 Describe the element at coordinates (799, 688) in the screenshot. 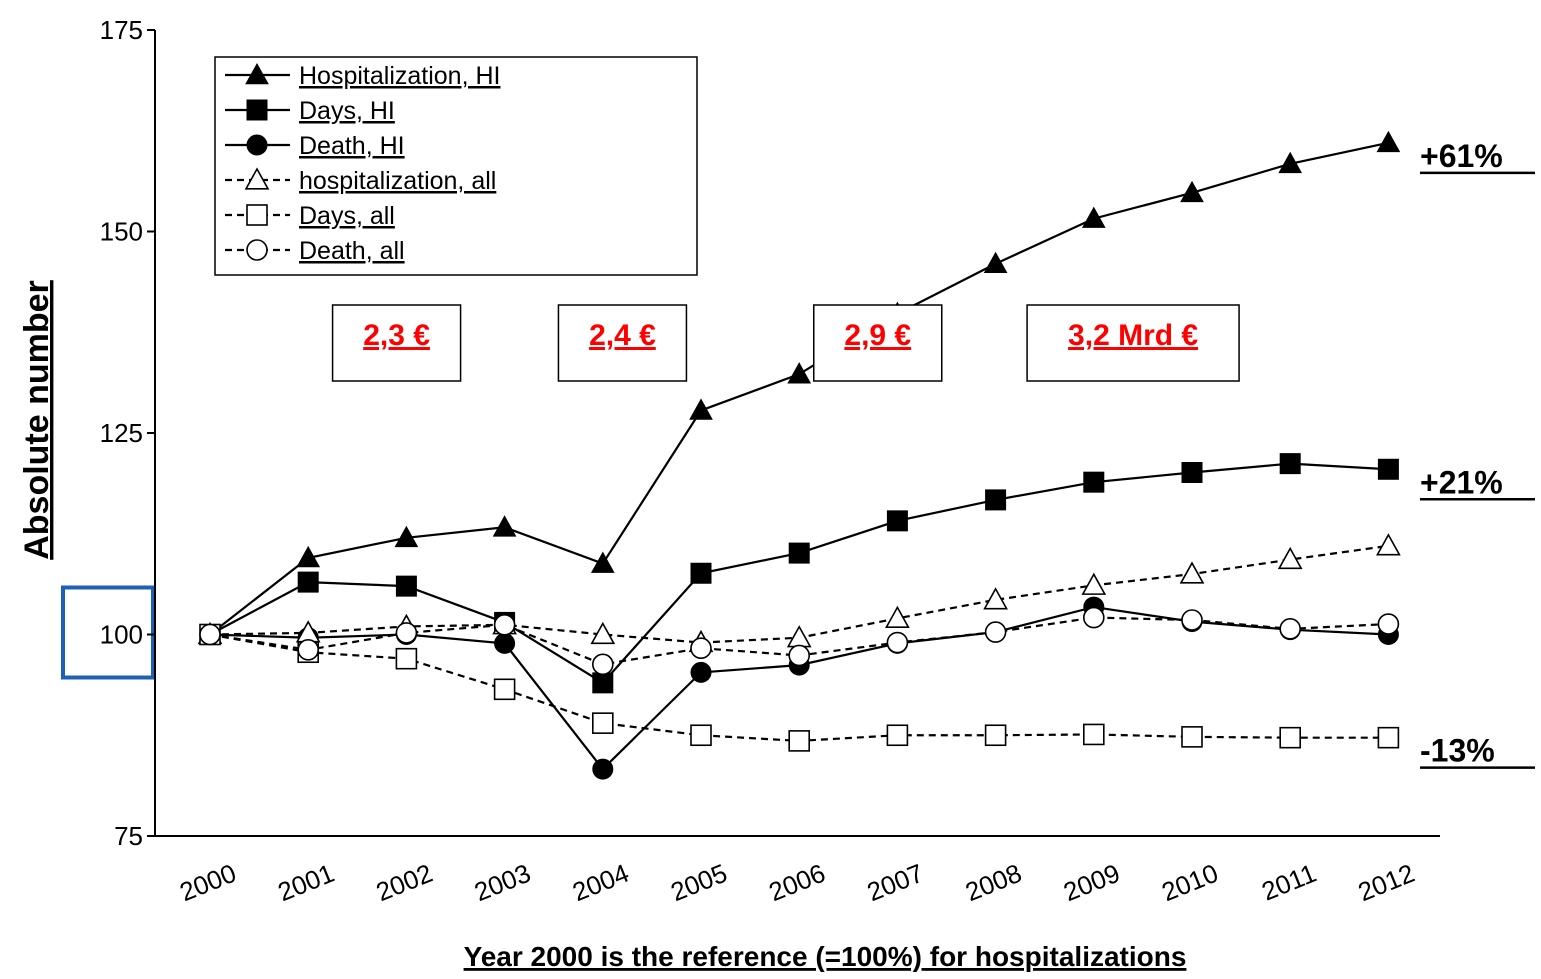

I see `series-death-hi` at that location.